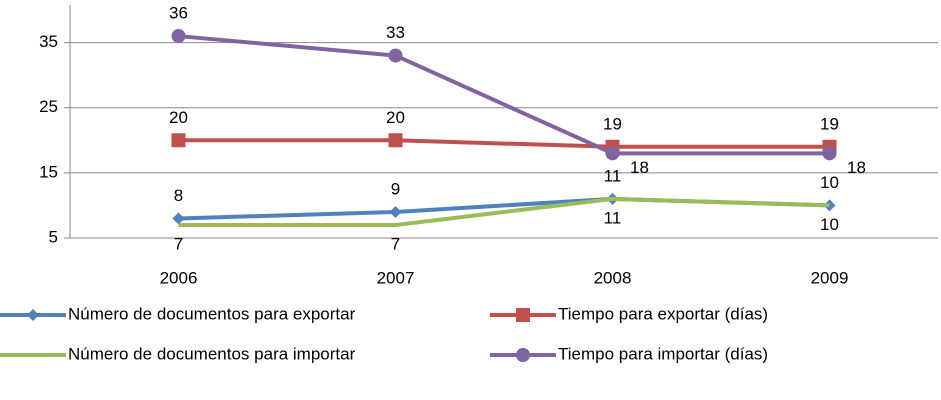  I want to click on x-tick-label: 2007, so click(396, 277).